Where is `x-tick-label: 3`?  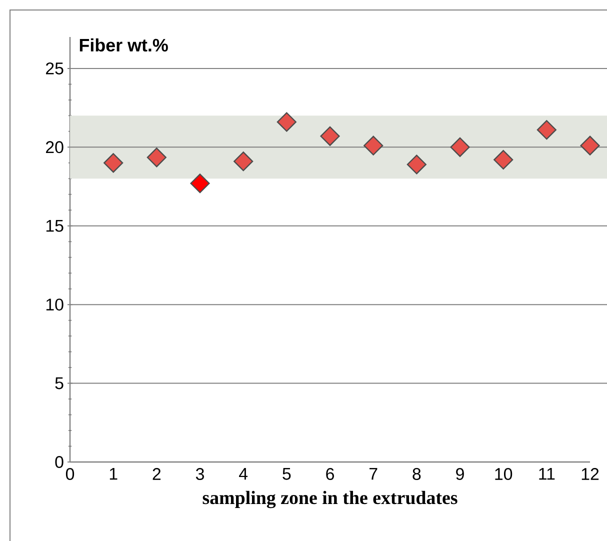 x-tick-label: 3 is located at coordinates (200, 474).